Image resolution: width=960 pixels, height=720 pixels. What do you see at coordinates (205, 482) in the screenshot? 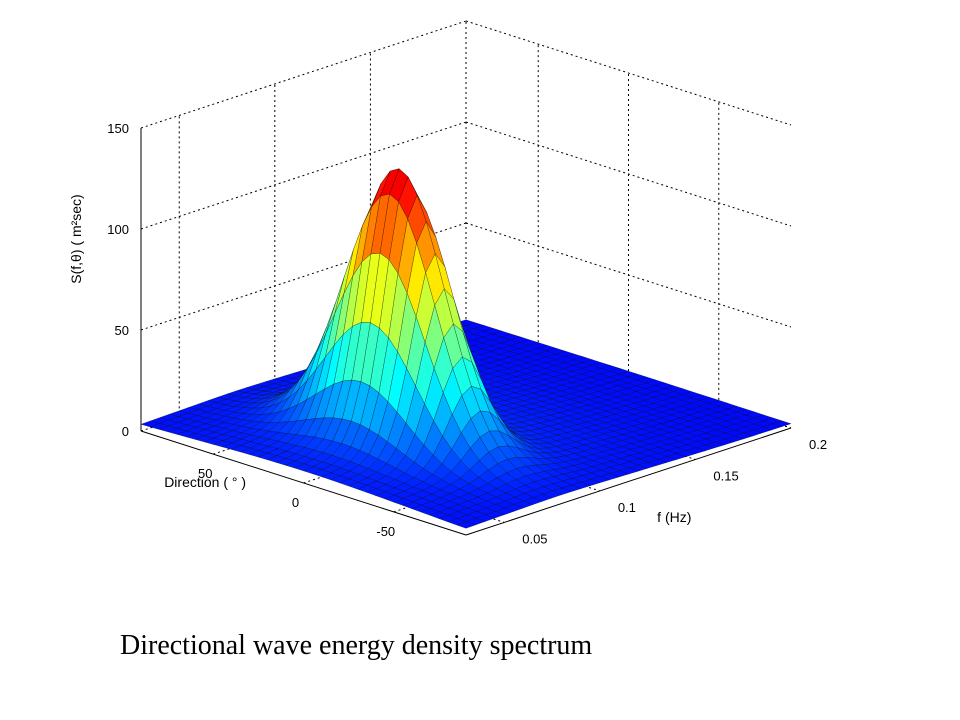
I see `y-axis-label: Direction ( ° )` at bounding box center [205, 482].